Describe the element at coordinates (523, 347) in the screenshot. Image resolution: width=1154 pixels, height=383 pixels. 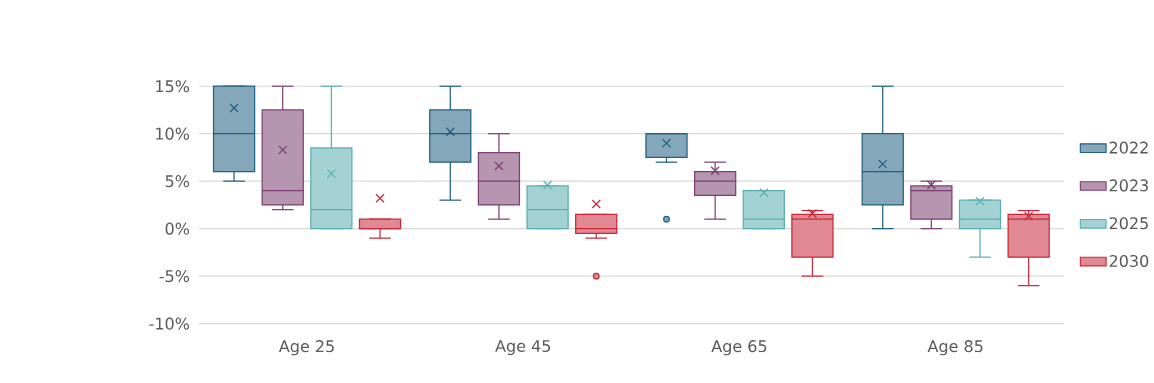
I see `x-tick-label: Age 45` at that location.